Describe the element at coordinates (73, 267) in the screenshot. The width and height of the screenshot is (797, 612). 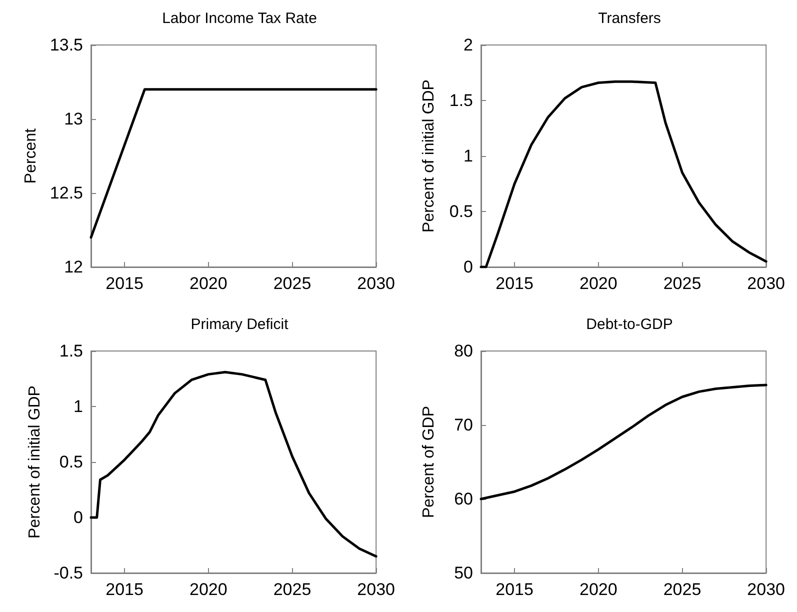
I see `y-tick-label: 12` at that location.